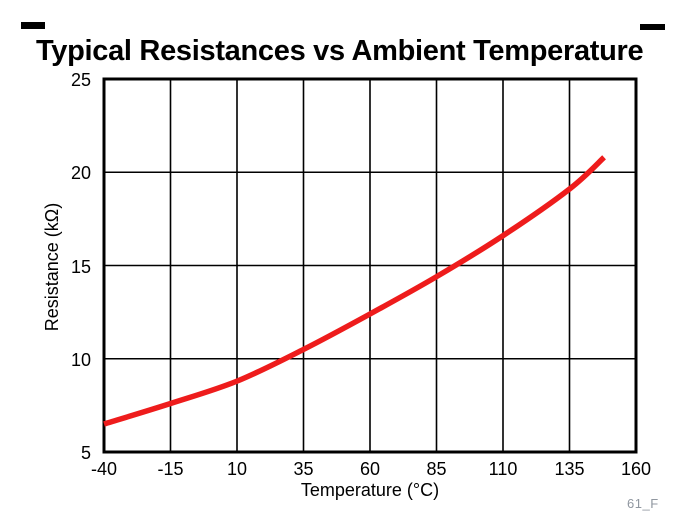  Describe the element at coordinates (237, 469) in the screenshot. I see `x-tick-label: 10` at that location.